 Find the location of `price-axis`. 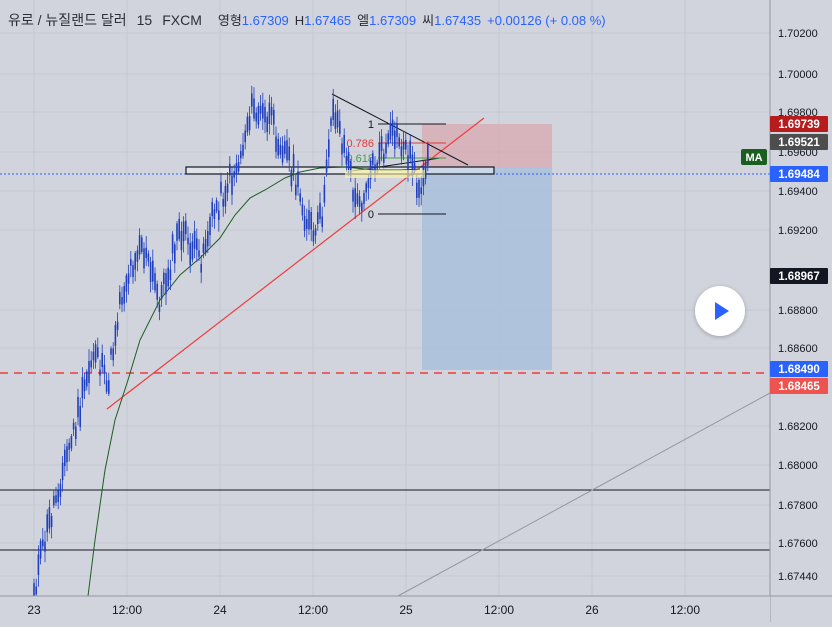

price-axis is located at coordinates (801, 311).